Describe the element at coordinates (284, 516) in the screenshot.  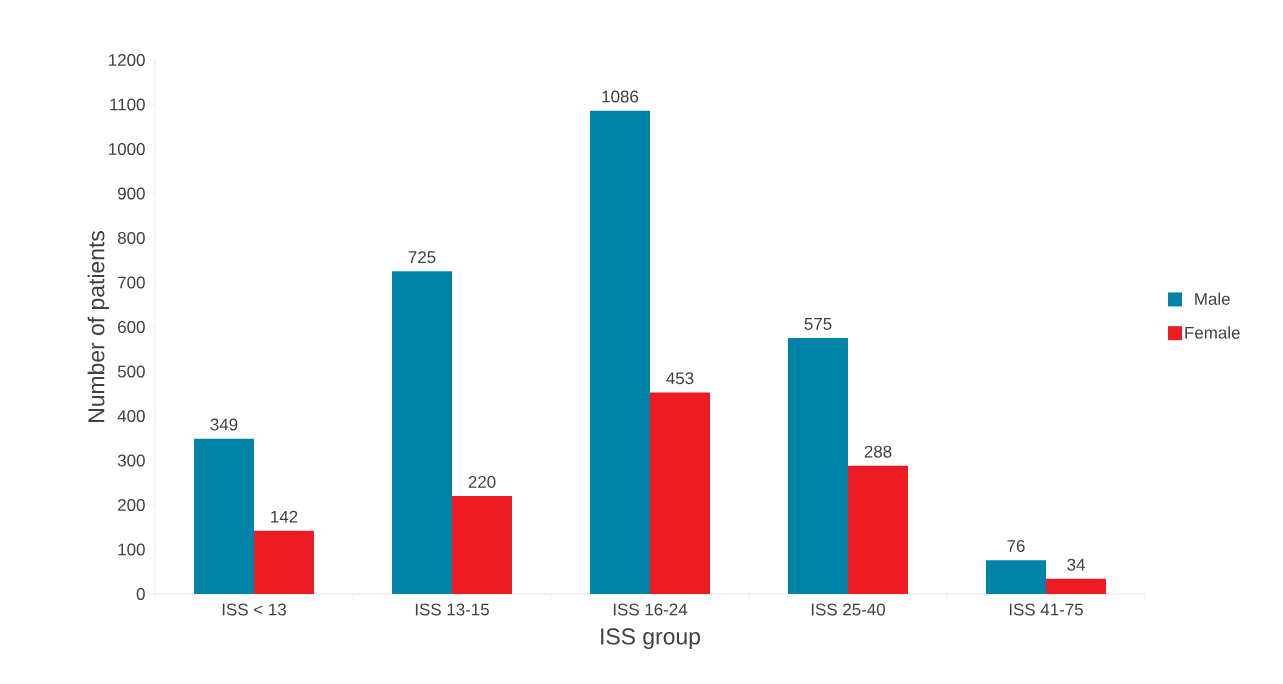
I see `data-label: 142` at that location.